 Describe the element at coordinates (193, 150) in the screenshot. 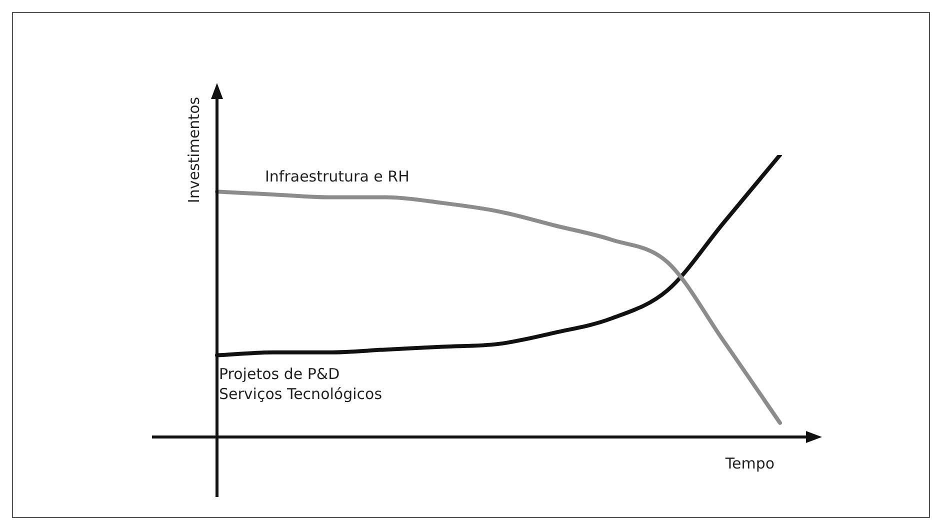

I see `y-axis-title: Investimentos` at that location.